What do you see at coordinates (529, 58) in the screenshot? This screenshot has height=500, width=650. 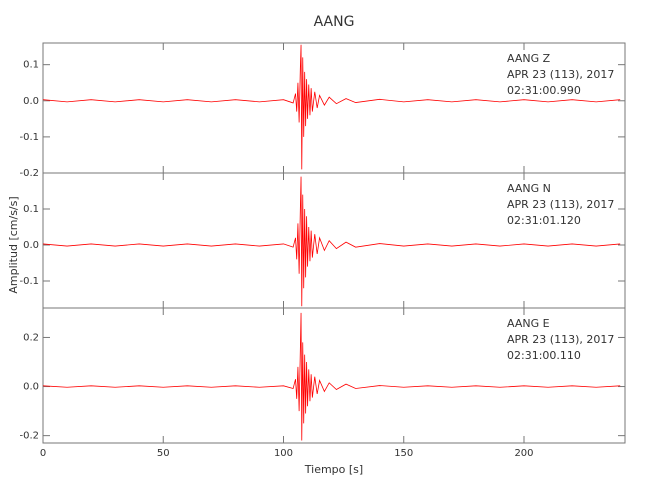 I see `annotation: AANG Z` at bounding box center [529, 58].